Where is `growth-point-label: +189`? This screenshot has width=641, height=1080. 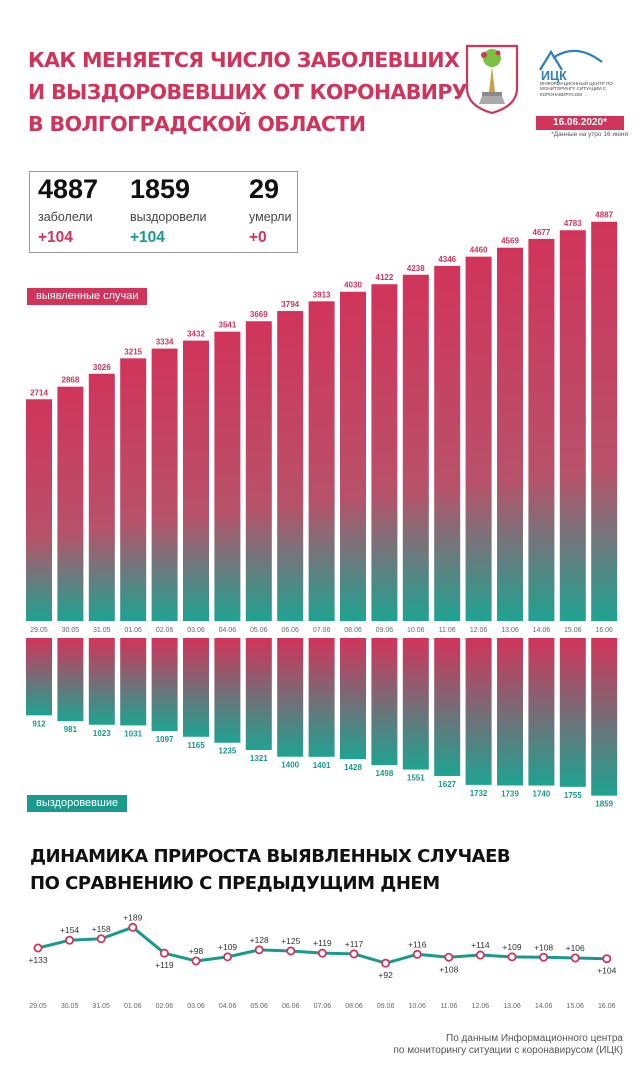
growth-point-label: +189 is located at coordinates (132, 917).